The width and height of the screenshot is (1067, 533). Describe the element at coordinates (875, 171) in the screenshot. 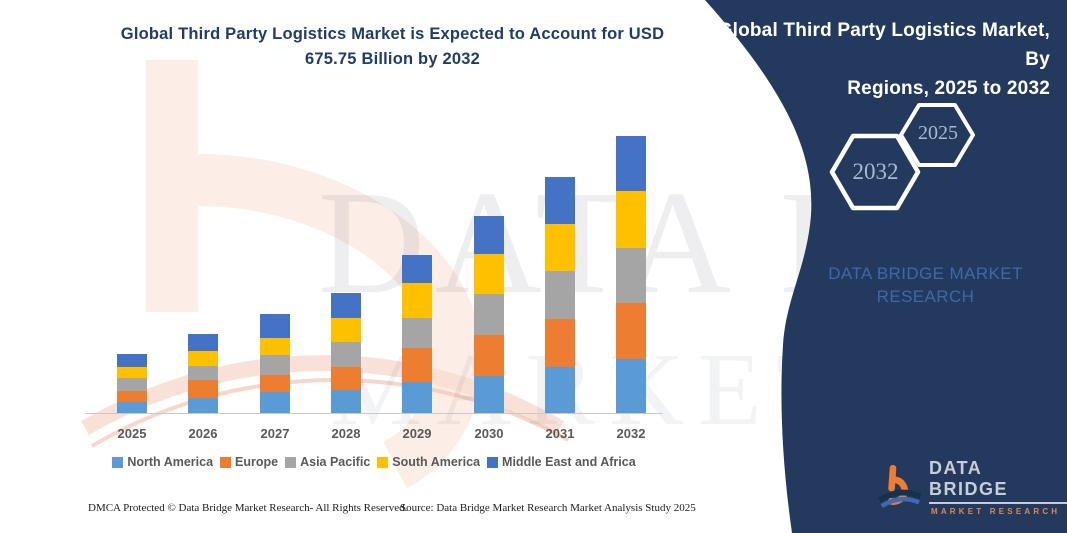

I see `hexagon-2032-label: 2032` at that location.